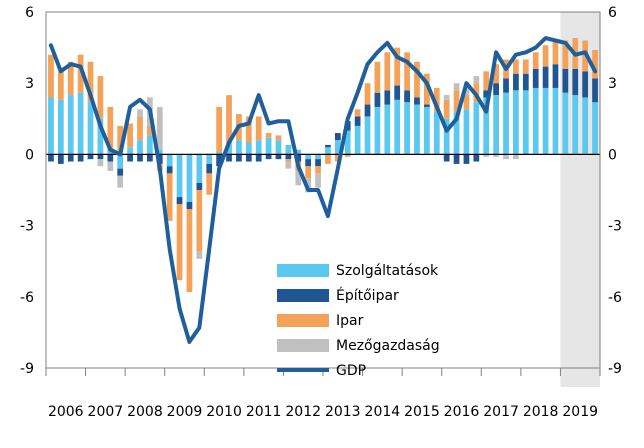 Image resolution: width=644 pixels, height=448 pixels. I want to click on bar-agriculture-2017Q2, so click(496, 155).